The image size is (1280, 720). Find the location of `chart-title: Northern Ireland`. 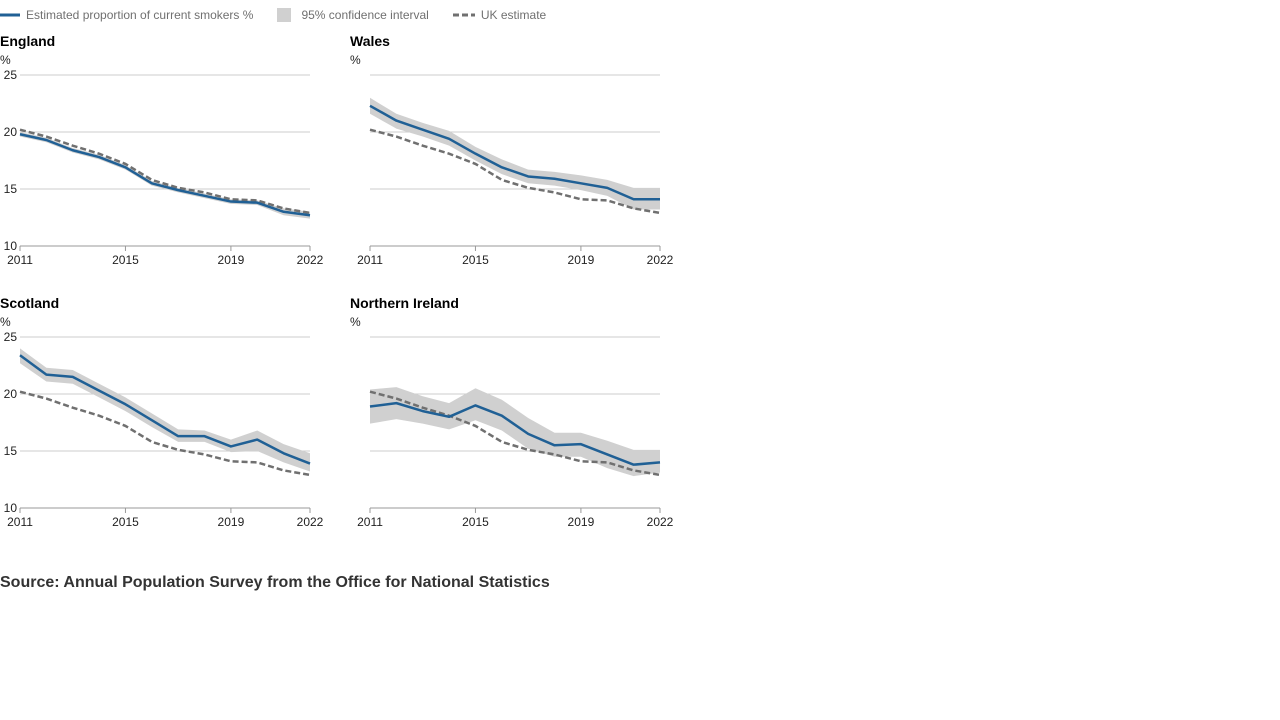

chart-title: Northern Ireland is located at coordinates (404, 303).